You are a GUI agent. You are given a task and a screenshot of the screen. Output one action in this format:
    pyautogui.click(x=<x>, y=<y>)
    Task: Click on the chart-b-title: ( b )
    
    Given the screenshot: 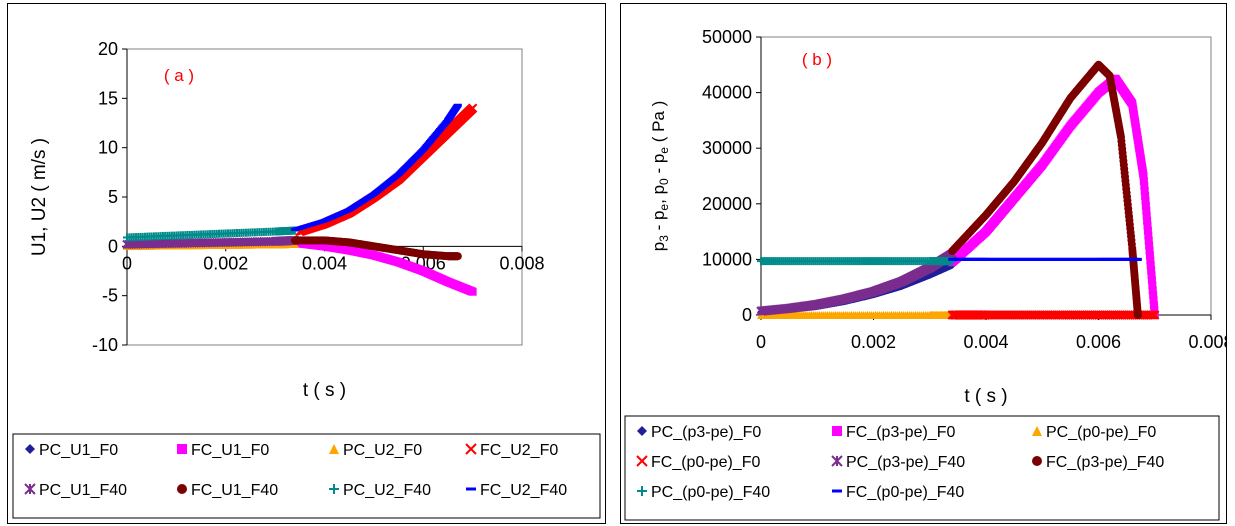 What is the action you would take?
    pyautogui.click(x=817, y=59)
    